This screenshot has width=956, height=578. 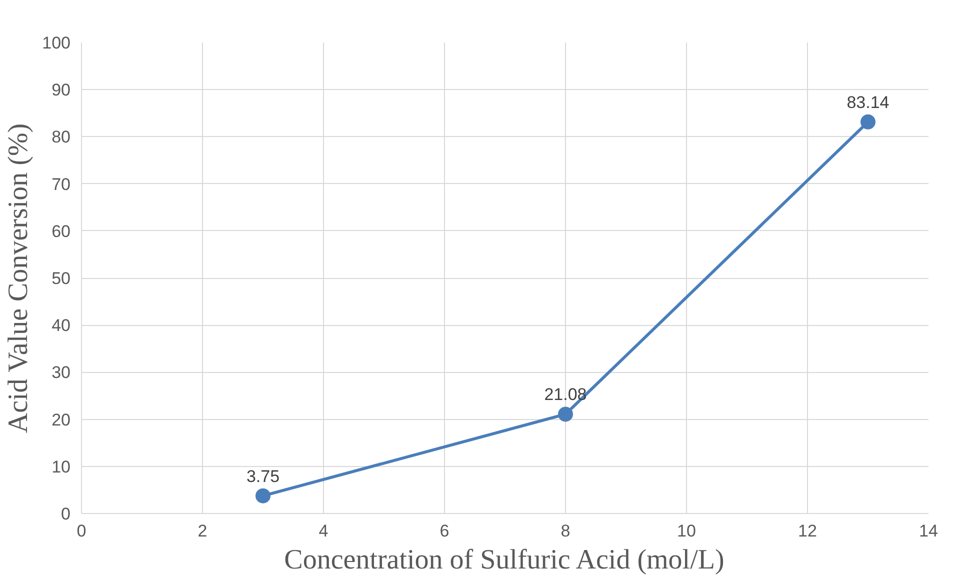 What do you see at coordinates (61, 326) in the screenshot?
I see `y-tick-label: 40` at bounding box center [61, 326].